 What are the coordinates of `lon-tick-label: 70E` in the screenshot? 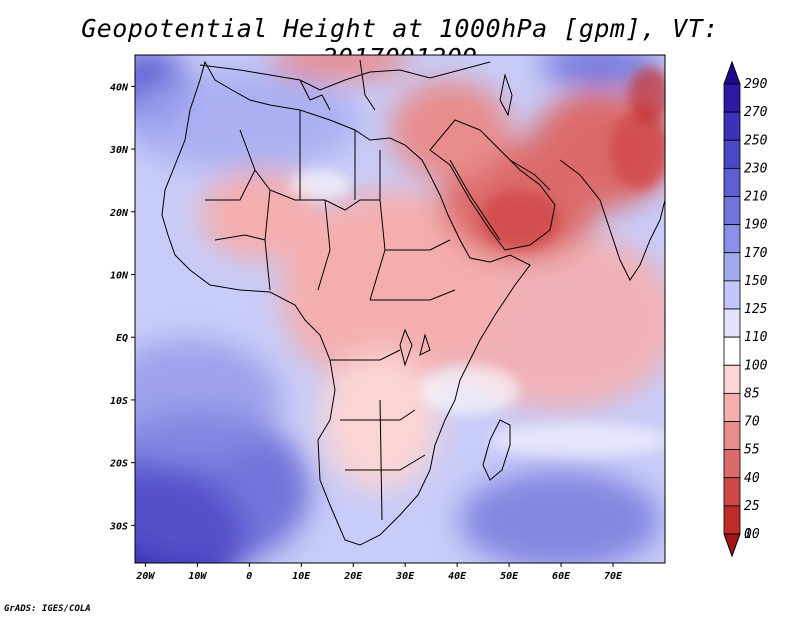 It's located at (613, 576).